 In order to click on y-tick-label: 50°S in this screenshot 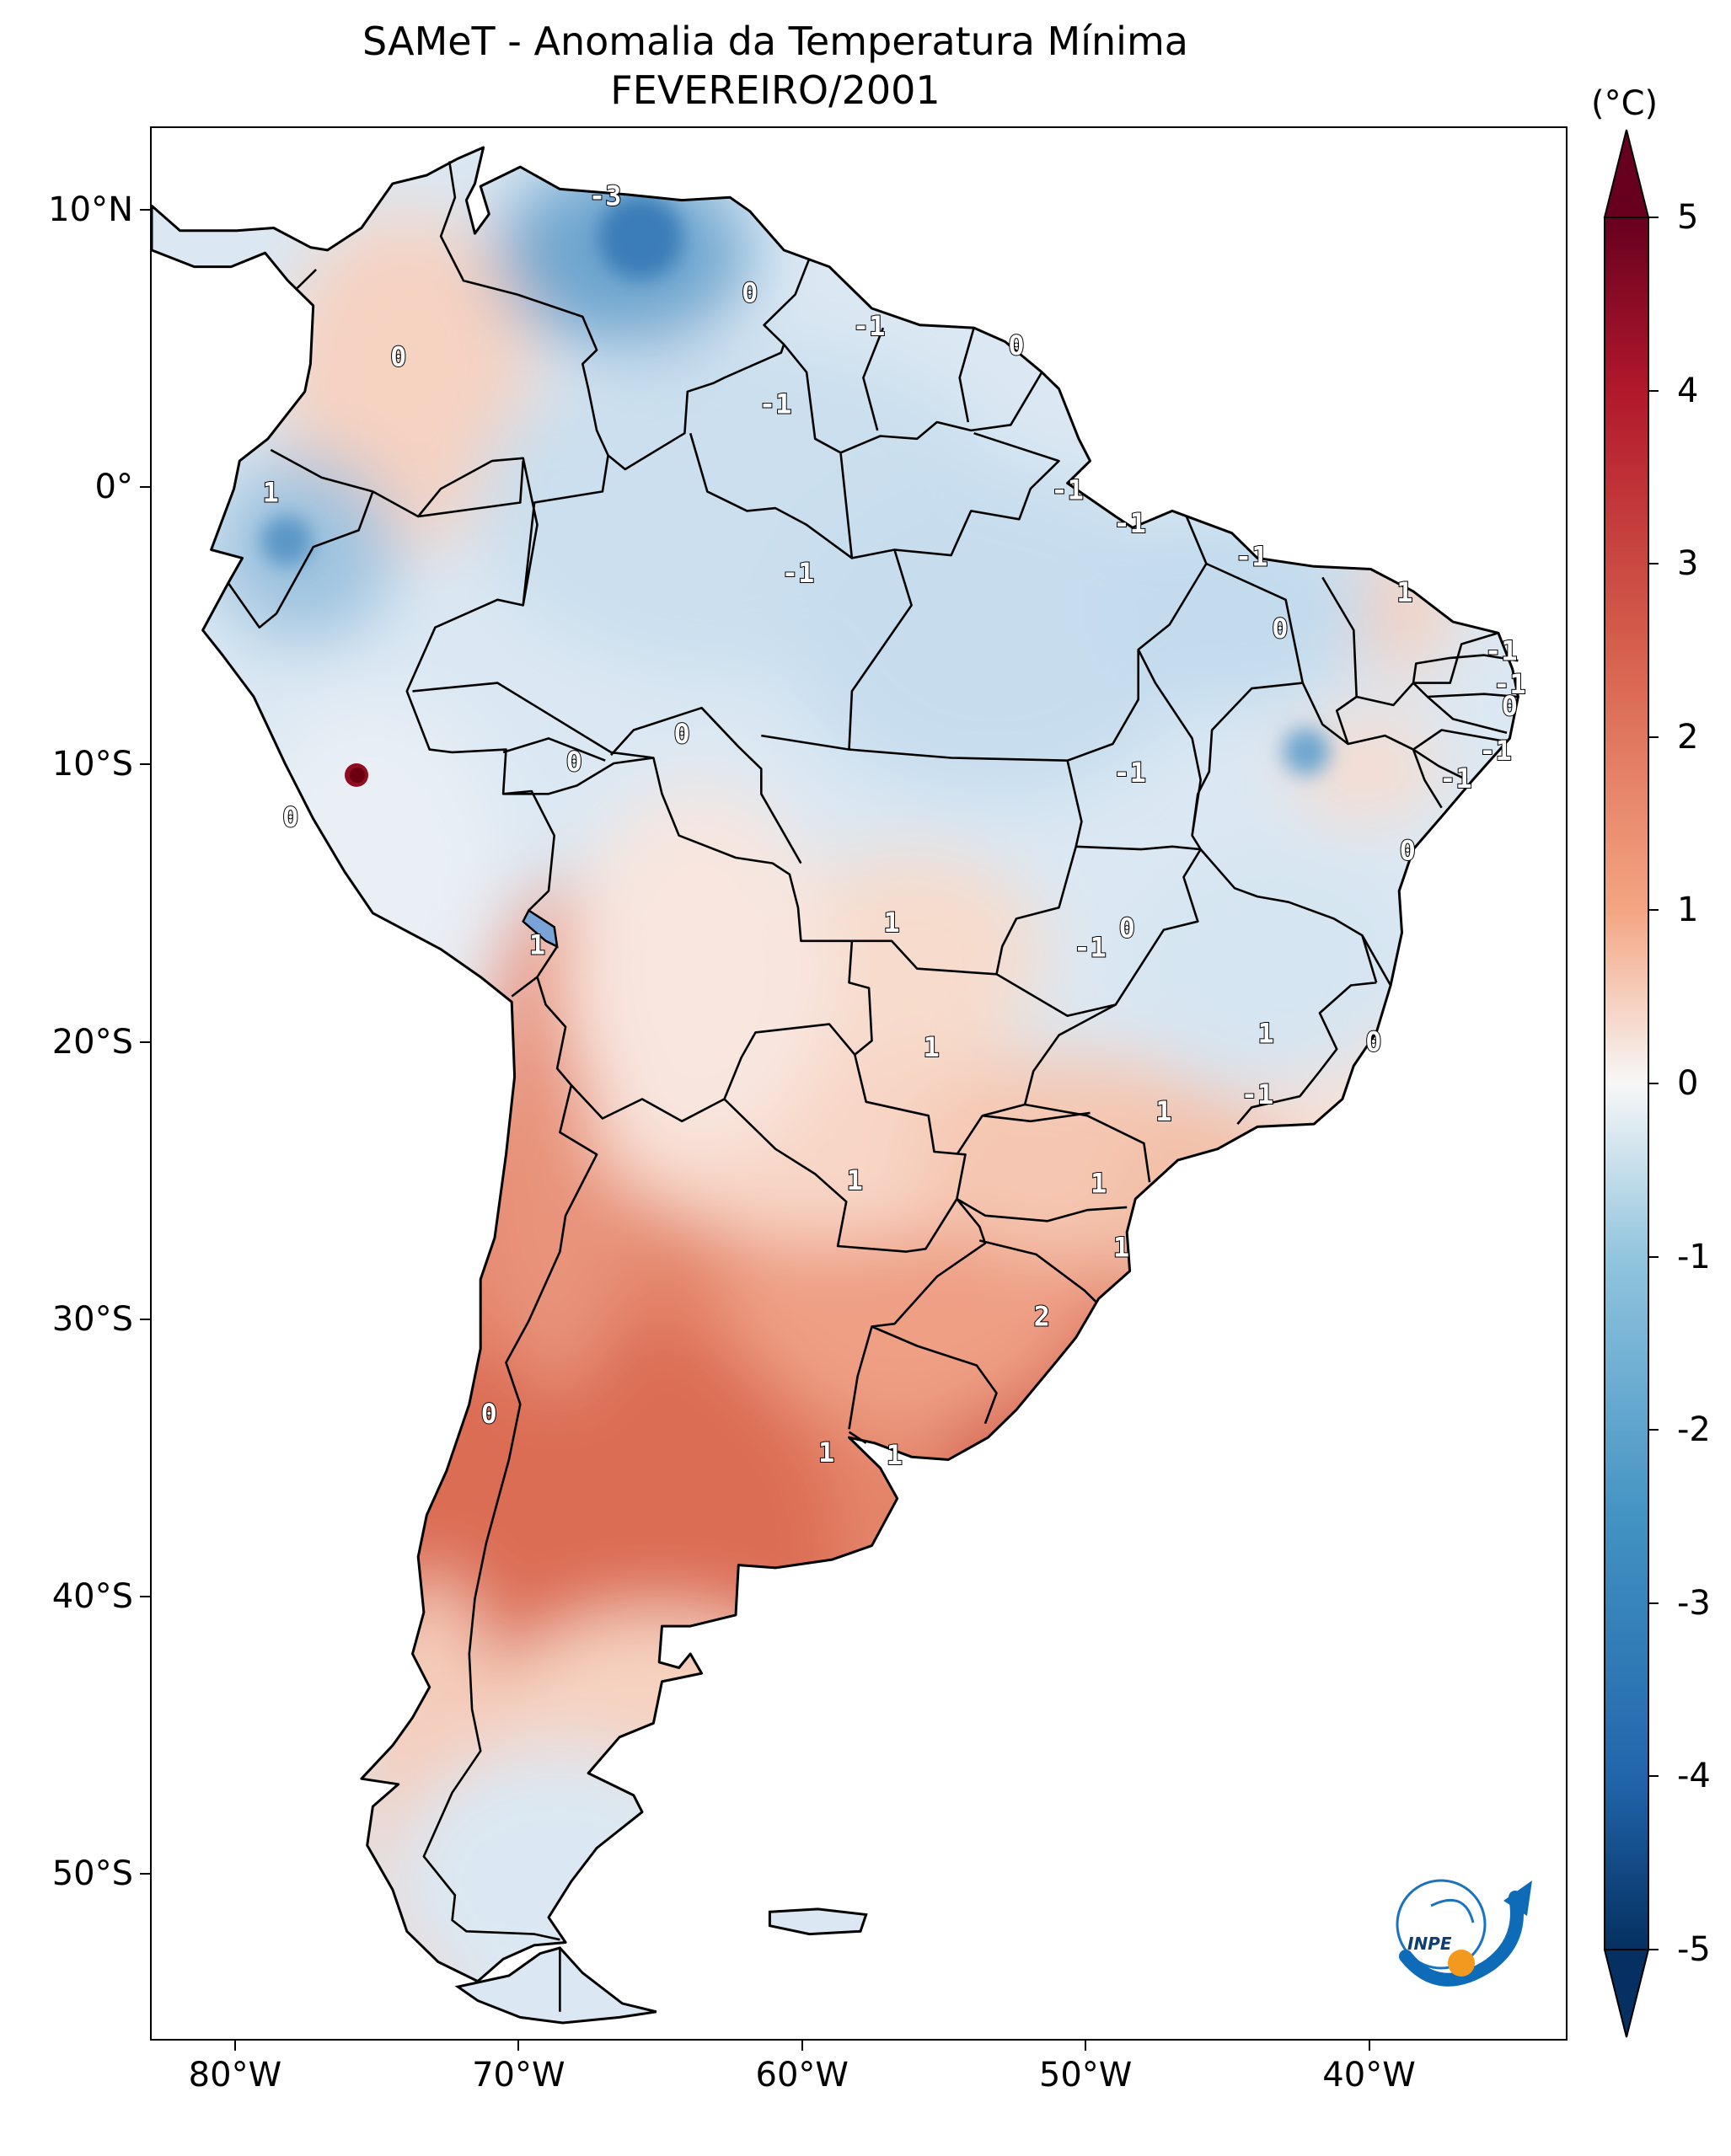, I will do `click(92, 1874)`.